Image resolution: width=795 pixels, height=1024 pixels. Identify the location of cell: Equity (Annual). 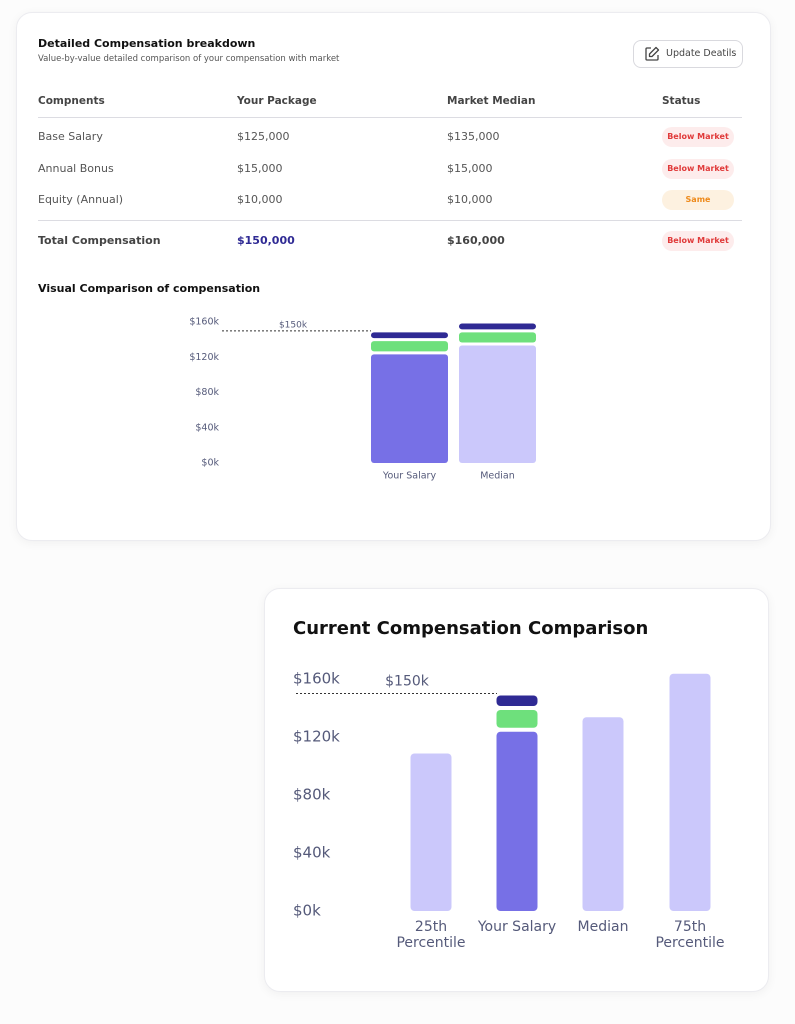
(81, 199).